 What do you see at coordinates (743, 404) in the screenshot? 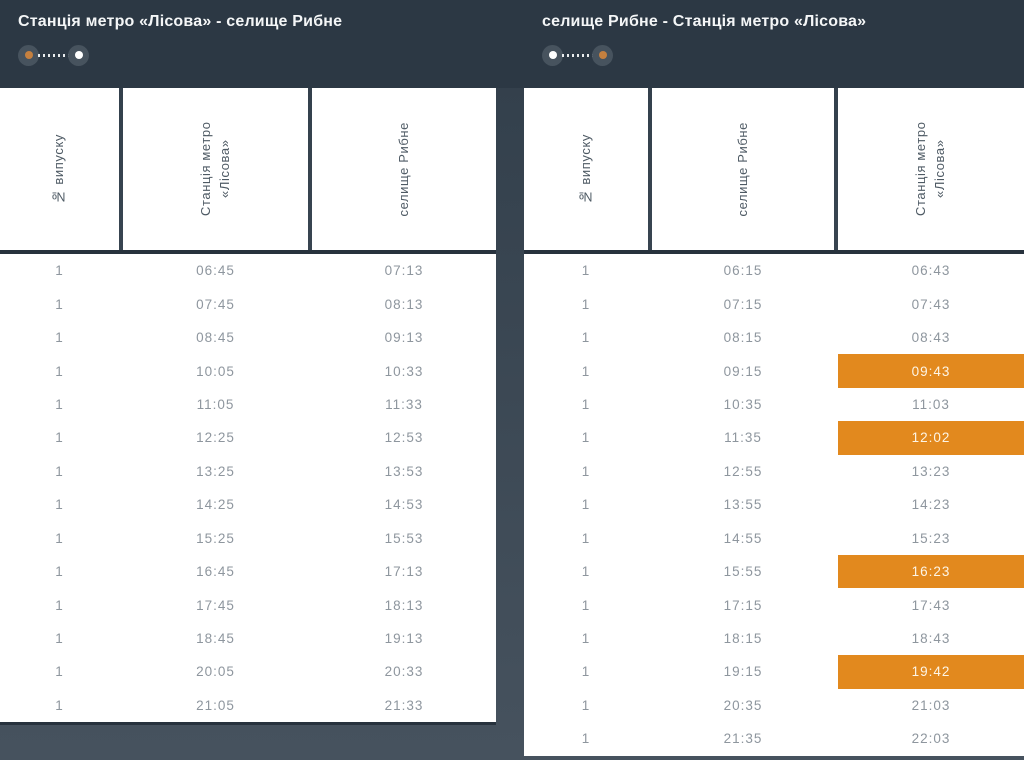
I see `departure-time-cell: 10:35` at bounding box center [743, 404].